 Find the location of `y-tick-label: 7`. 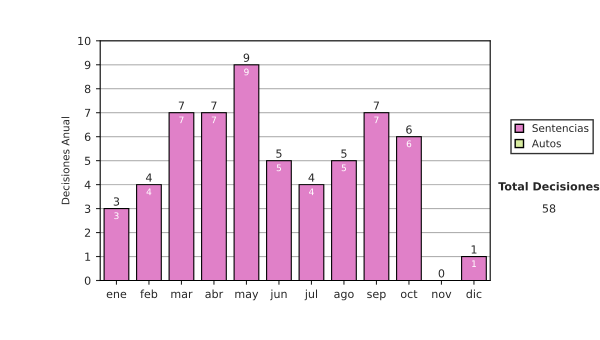

y-tick-label: 7 is located at coordinates (87, 112).